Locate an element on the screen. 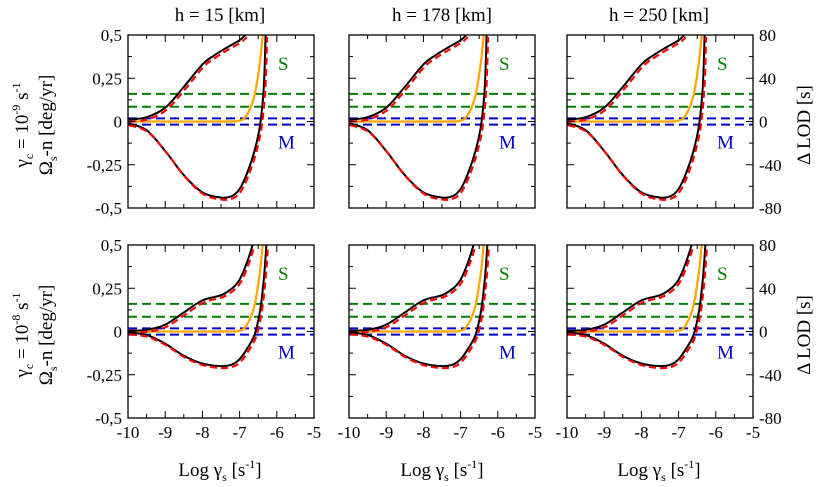 The height and width of the screenshot is (487, 824). panel-4: 0,5 0,25 0 -0,25 -0,5-10 -9 -8 -7 -6 -5 S M is located at coordinates (204, 339).